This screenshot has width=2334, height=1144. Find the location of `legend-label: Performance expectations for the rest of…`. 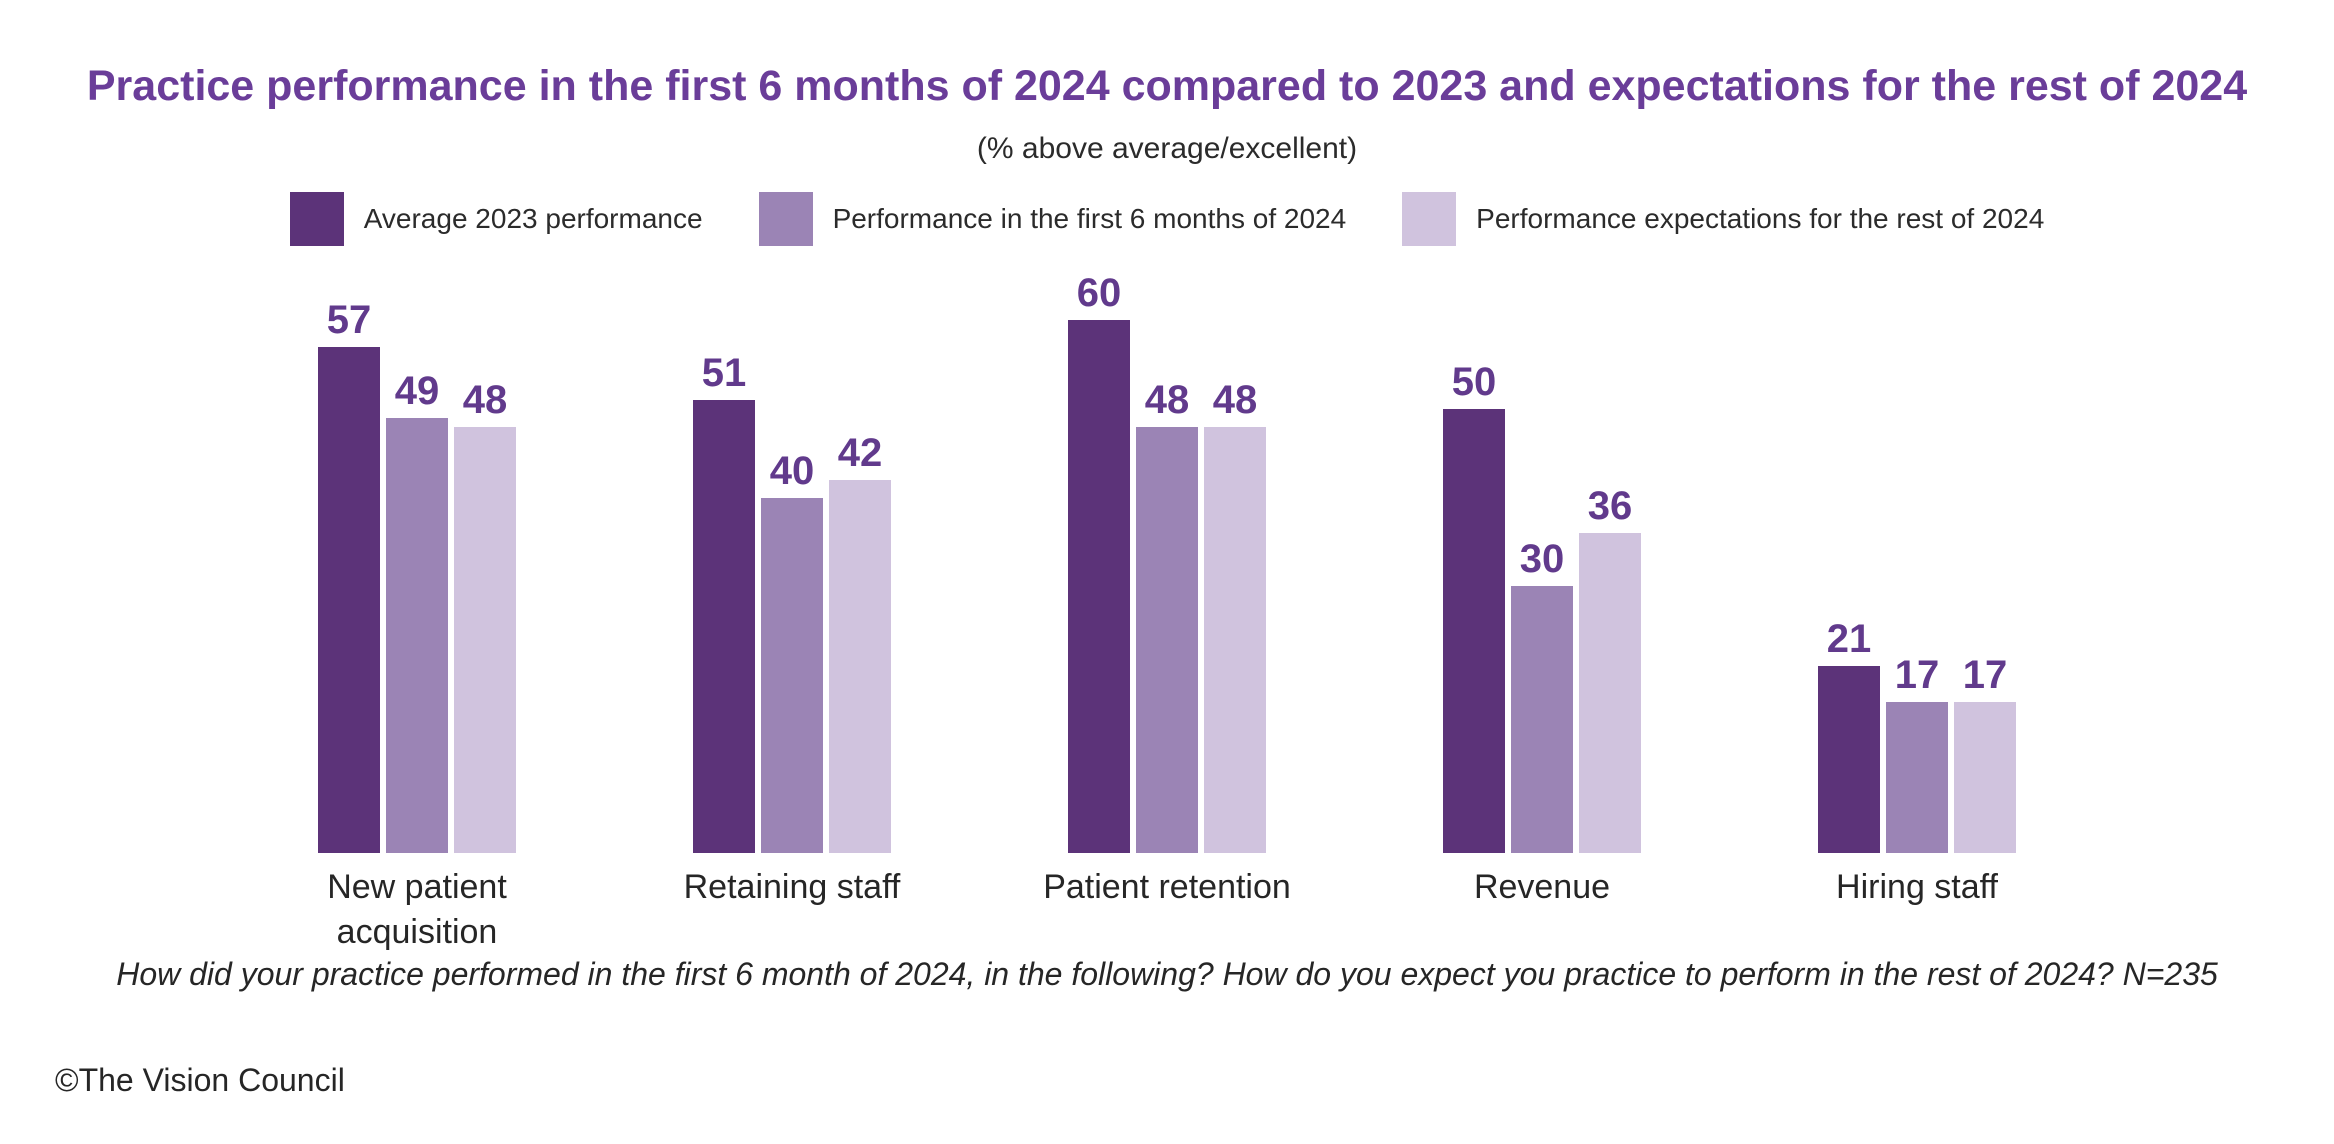

legend-label: Performance expectations for the rest of… is located at coordinates (1760, 218).